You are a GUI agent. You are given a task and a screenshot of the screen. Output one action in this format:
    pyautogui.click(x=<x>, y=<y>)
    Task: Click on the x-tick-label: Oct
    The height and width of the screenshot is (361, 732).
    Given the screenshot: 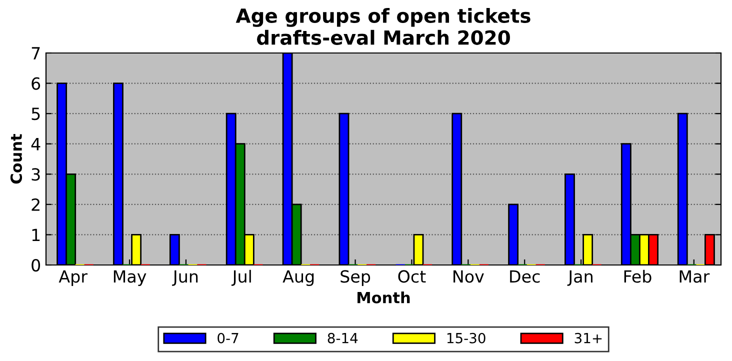 What is the action you would take?
    pyautogui.click(x=412, y=276)
    